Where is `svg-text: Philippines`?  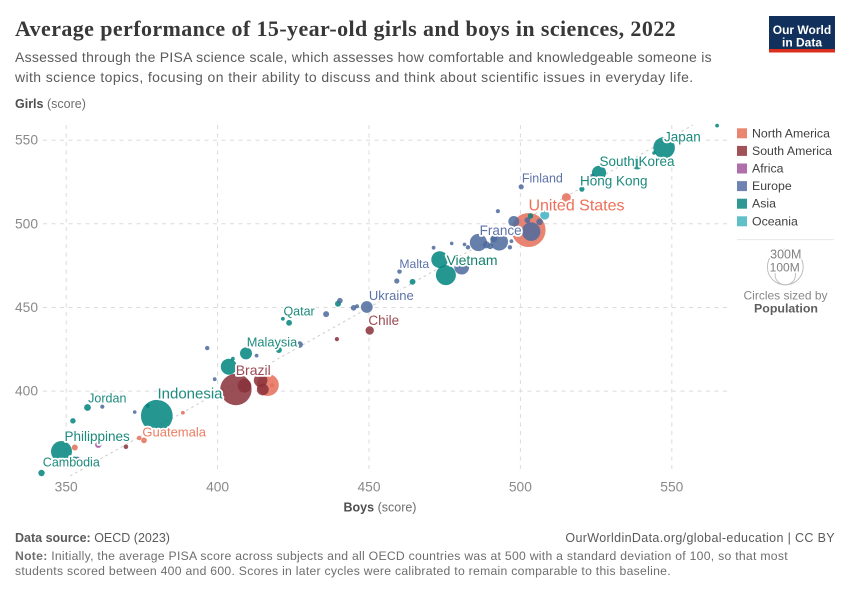
svg-text: Philippines is located at coordinates (97, 436).